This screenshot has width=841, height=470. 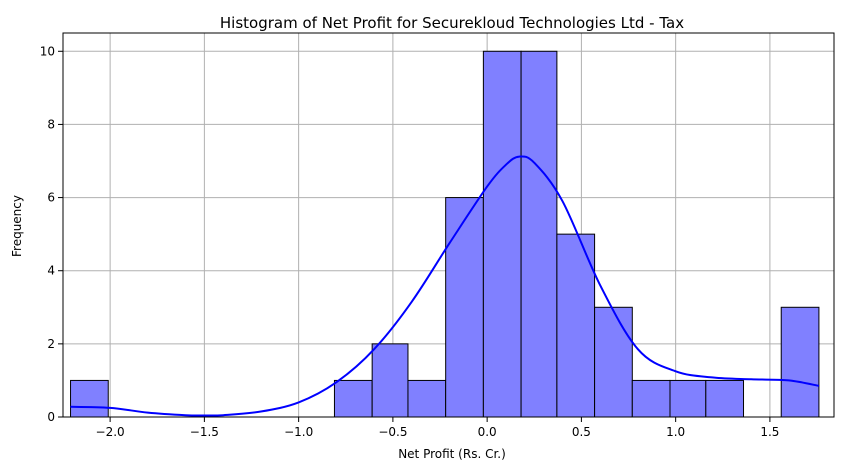 I want to click on x-tick-label: 1.5, so click(x=769, y=432).